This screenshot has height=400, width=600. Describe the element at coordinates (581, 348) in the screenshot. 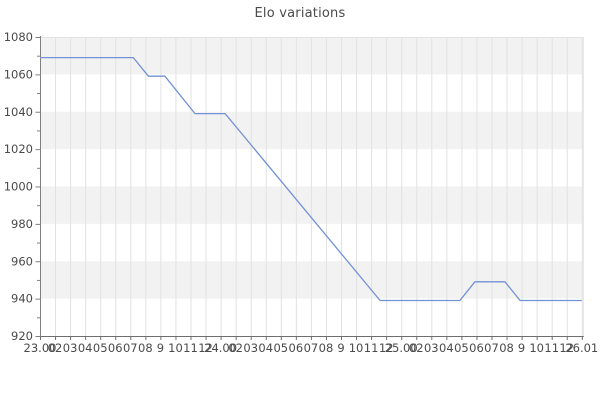

I see `x-tick-label: 26.01` at that location.